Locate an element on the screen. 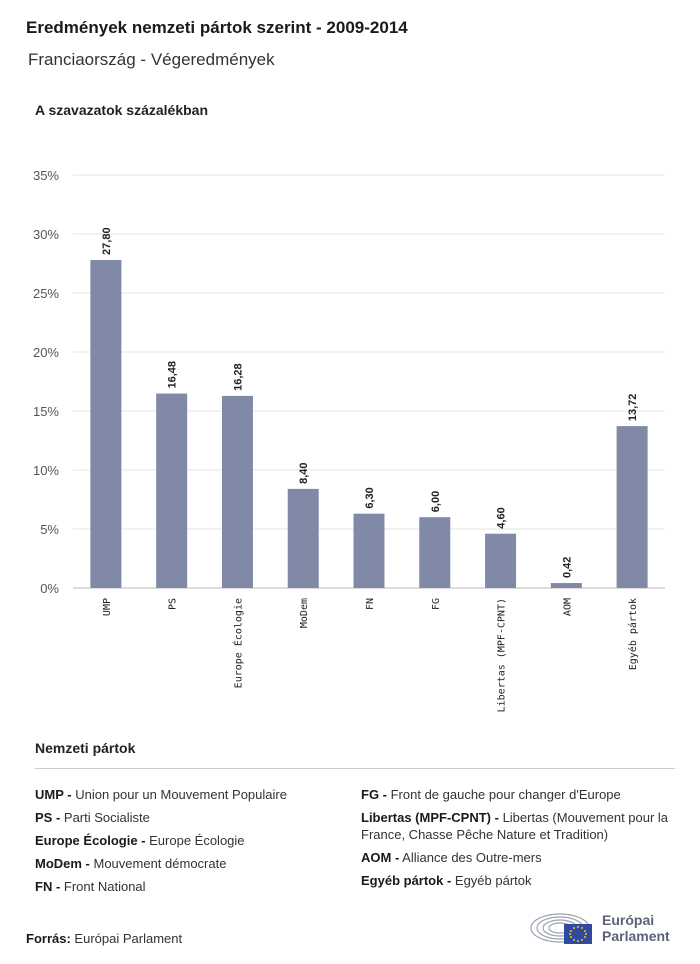 Image resolution: width=700 pixels, height=964 pixels. legend-abbr: PS - is located at coordinates (48, 817).